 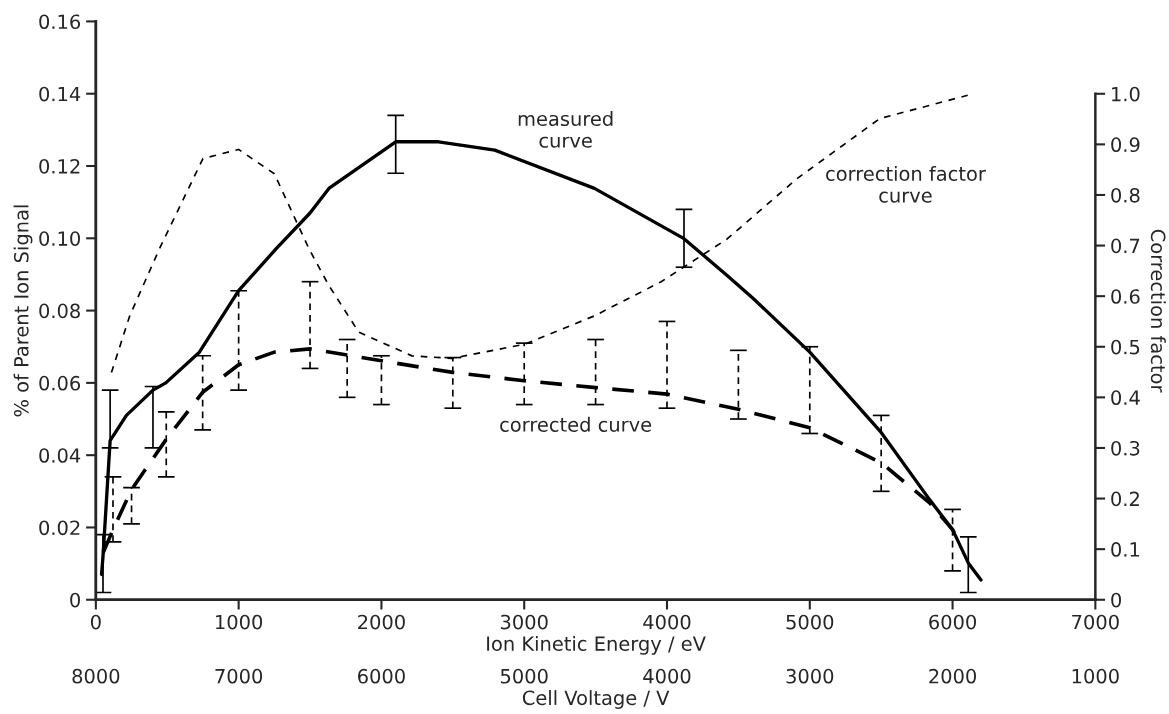 I want to click on y2-tick-label: 0, so click(x=1116, y=600).